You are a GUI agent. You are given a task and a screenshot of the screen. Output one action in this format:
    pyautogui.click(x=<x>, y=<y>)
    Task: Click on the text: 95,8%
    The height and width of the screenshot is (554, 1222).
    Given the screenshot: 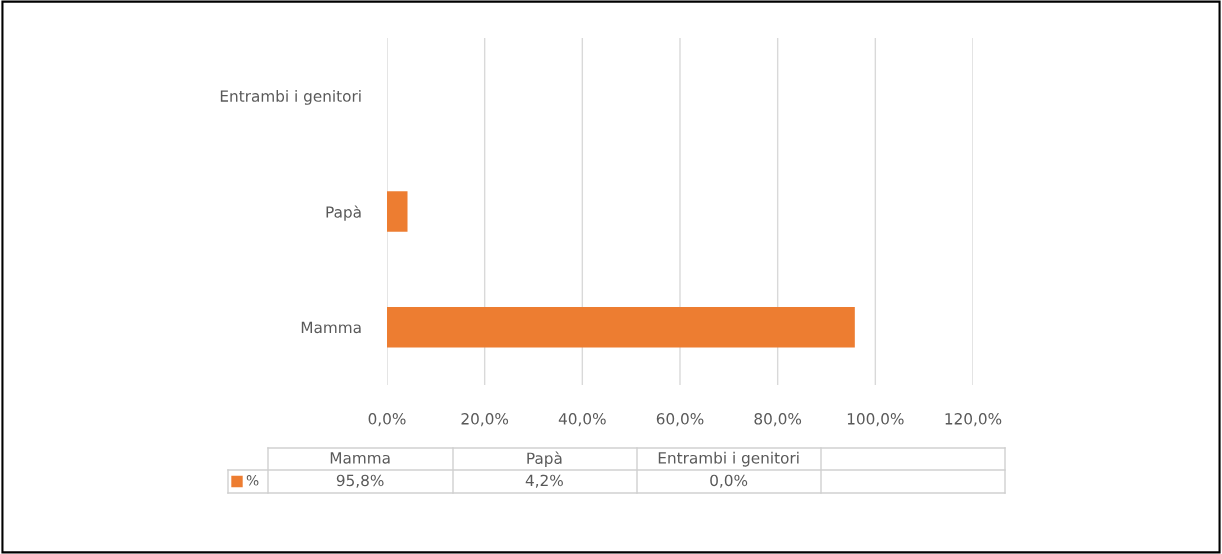 What is the action you would take?
    pyautogui.click(x=360, y=481)
    